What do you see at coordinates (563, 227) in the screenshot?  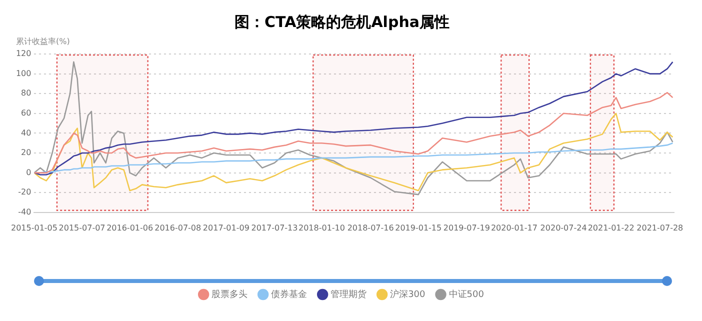 I see `x-tick-label: 2020-07-24` at bounding box center [563, 227].